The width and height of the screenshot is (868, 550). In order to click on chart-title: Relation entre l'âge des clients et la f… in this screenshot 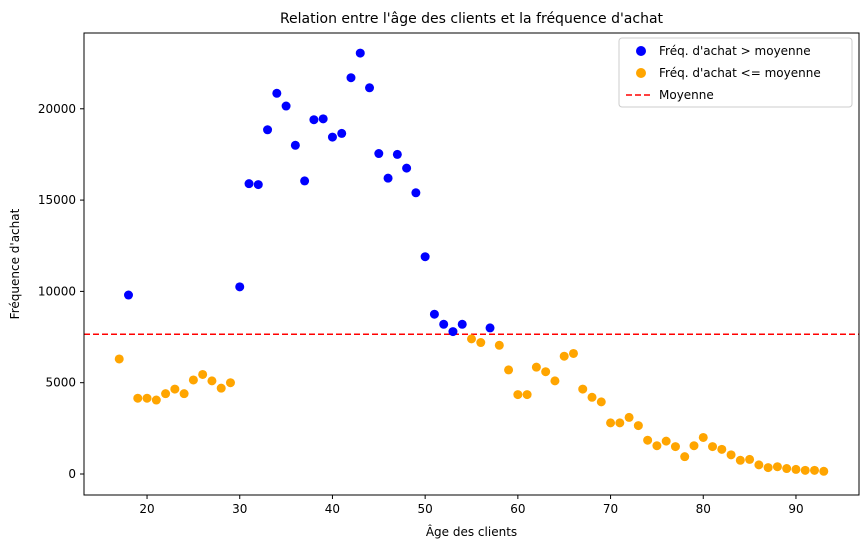, I will do `click(472, 19)`.